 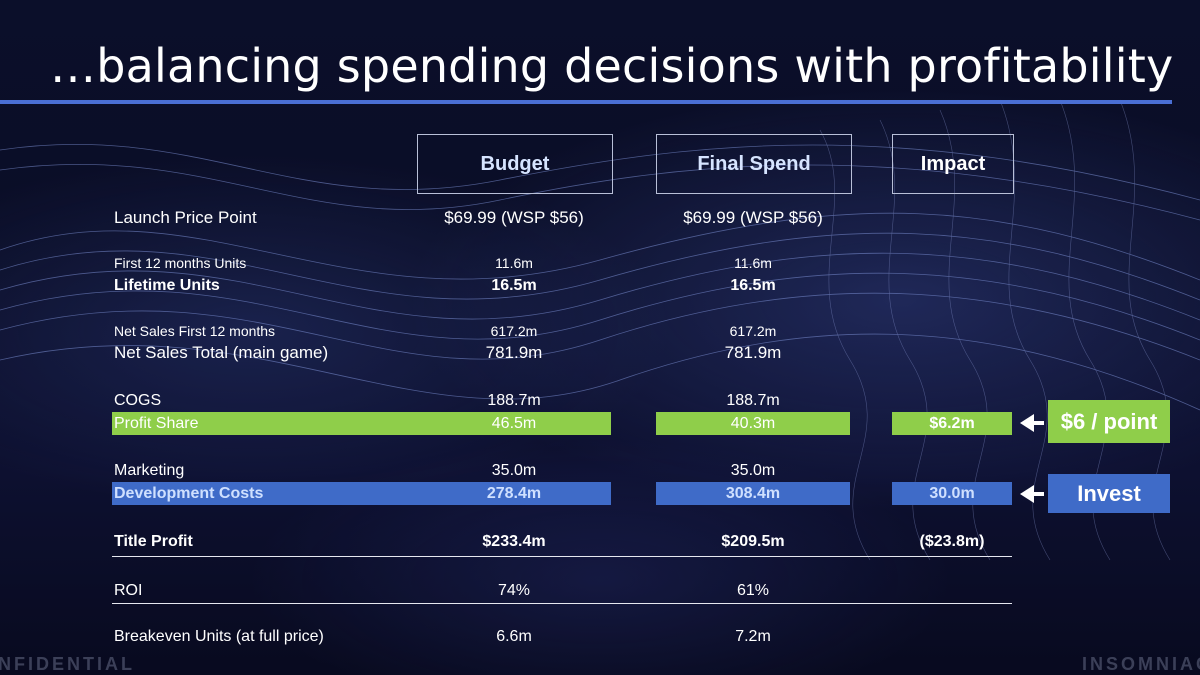 What do you see at coordinates (514, 636) in the screenshot?
I see `budget-breakeven: 6.6m` at bounding box center [514, 636].